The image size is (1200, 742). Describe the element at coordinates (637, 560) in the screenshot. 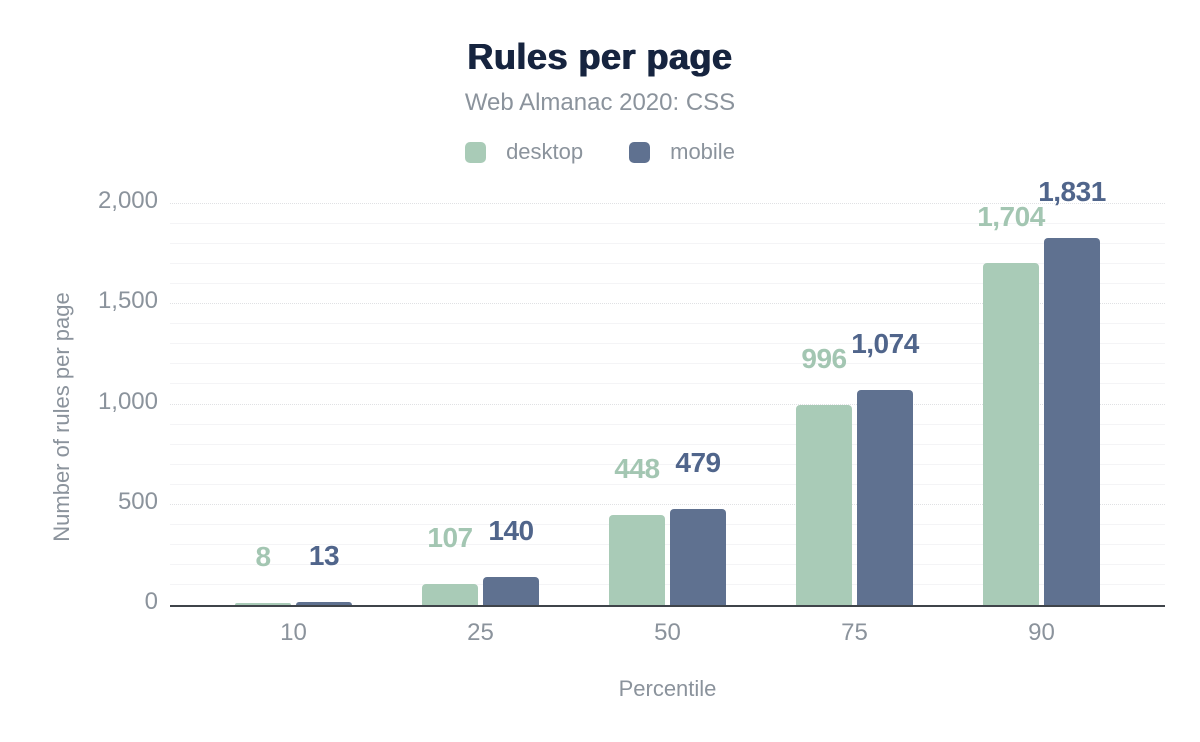

I see `bar-desktop-p50` at that location.